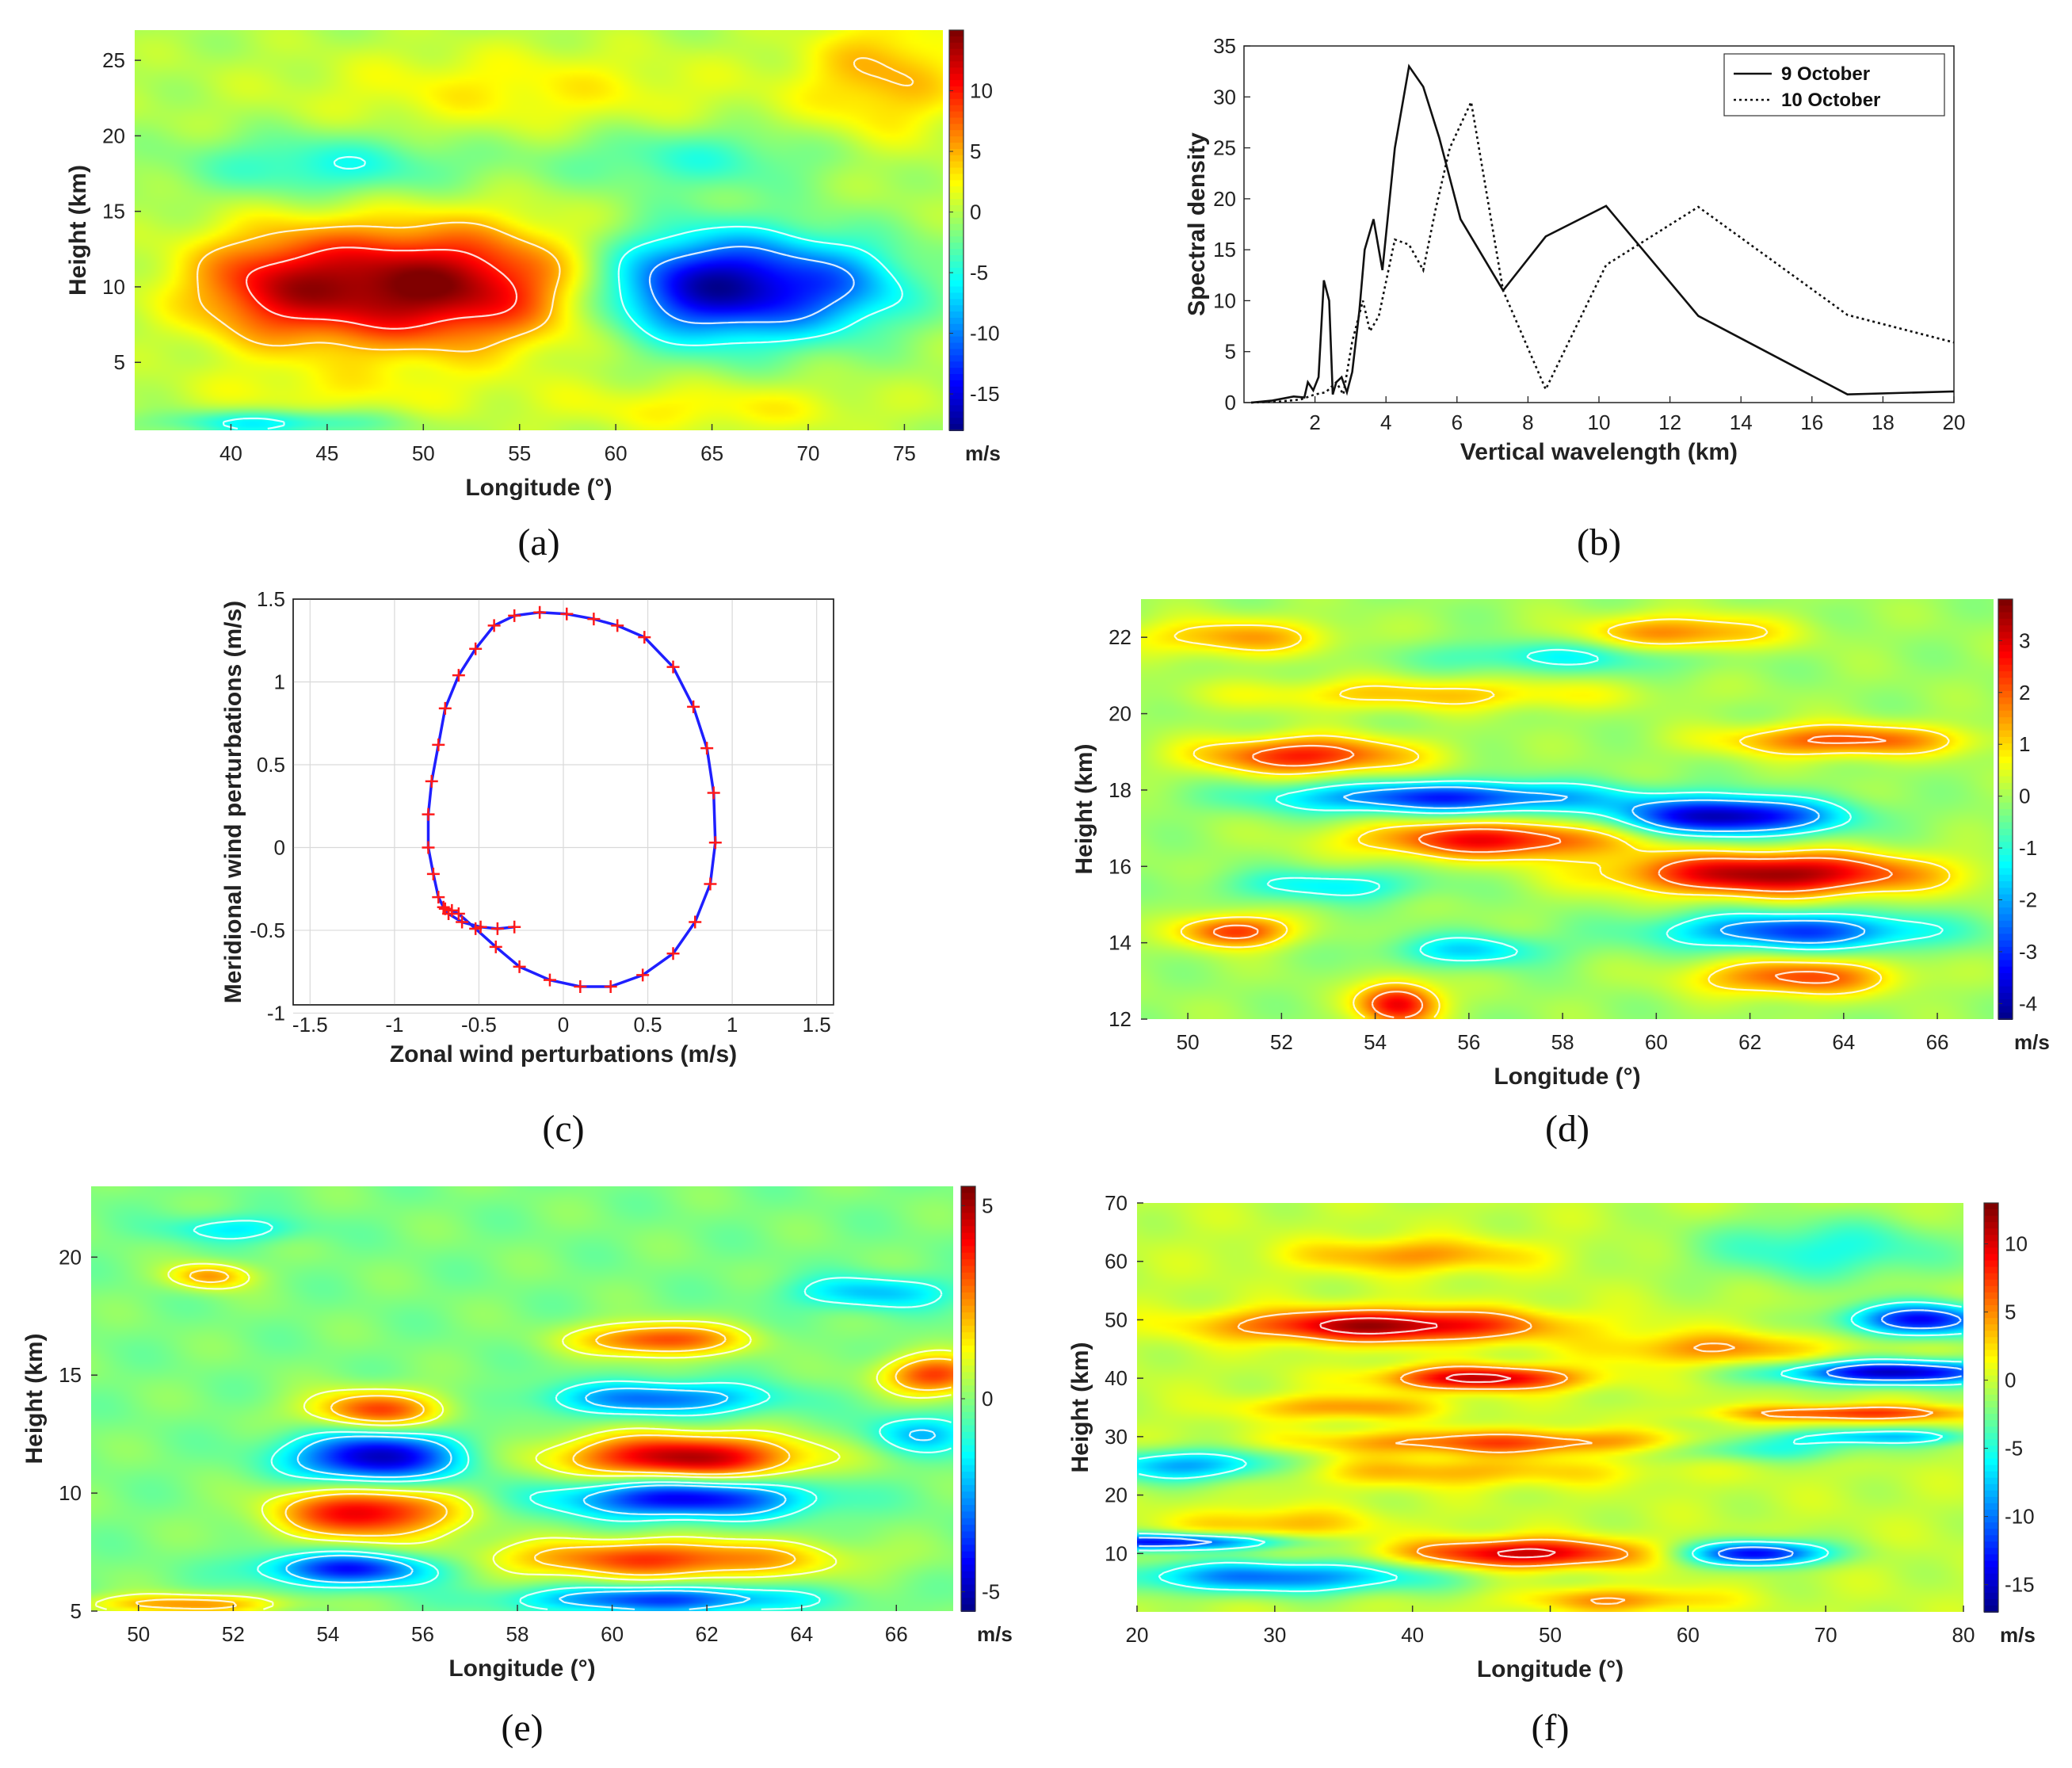 The height and width of the screenshot is (1768, 2072). I want to click on colorbar-unit: m/s, so click(2032, 1042).